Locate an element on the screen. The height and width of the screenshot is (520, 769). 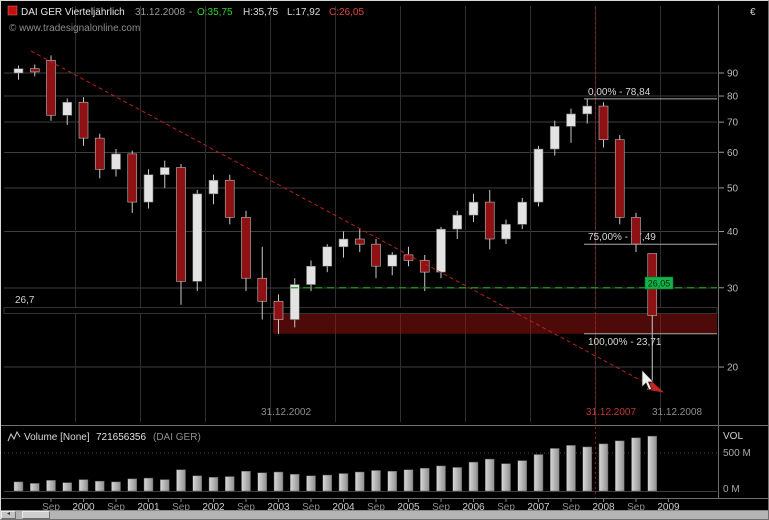
y-axis-label: 60 is located at coordinates (733, 153).